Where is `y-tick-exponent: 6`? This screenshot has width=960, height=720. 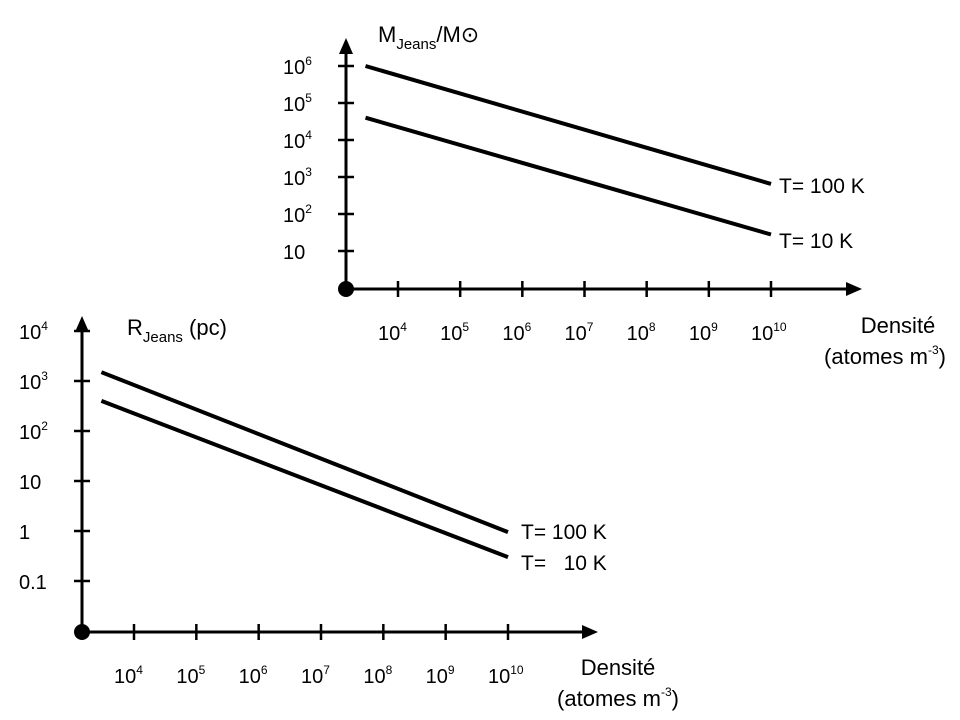 y-tick-exponent: 6 is located at coordinates (308, 61).